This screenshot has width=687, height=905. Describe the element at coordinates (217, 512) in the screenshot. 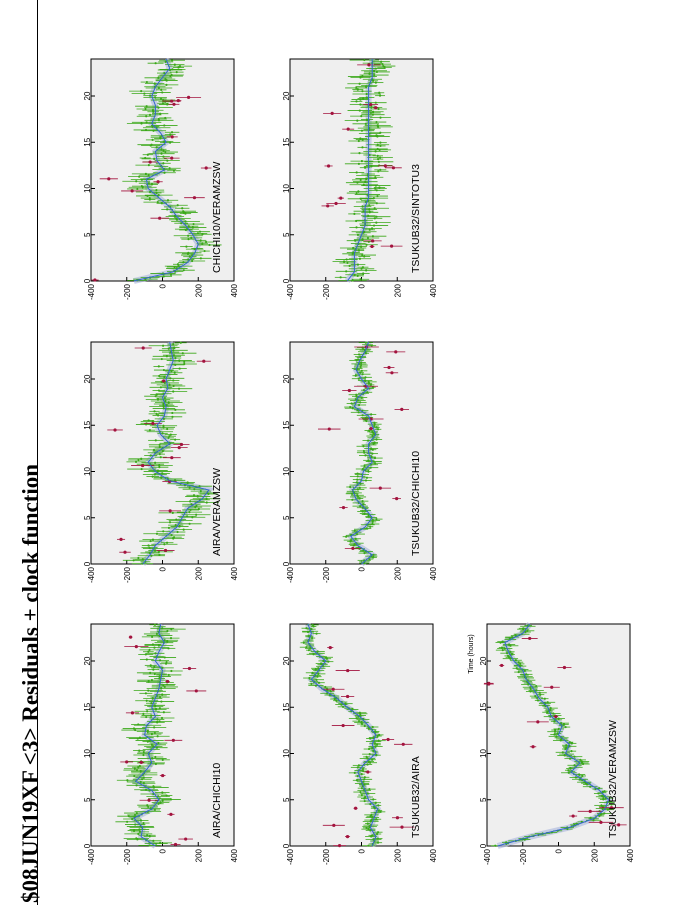

I see `baseline-label: AIRA/VERAMZSW` at that location.